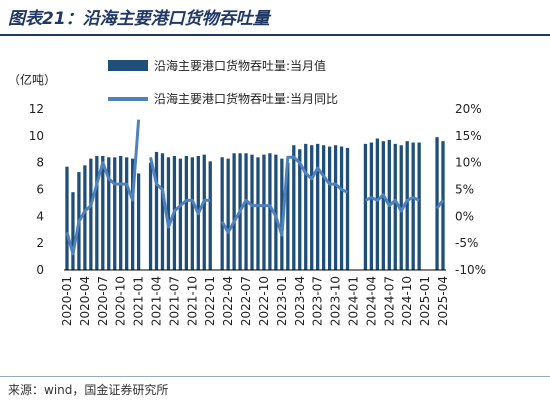  Describe the element at coordinates (318, 301) in the screenshot. I see `x-tick-label: 2023-07` at that location.